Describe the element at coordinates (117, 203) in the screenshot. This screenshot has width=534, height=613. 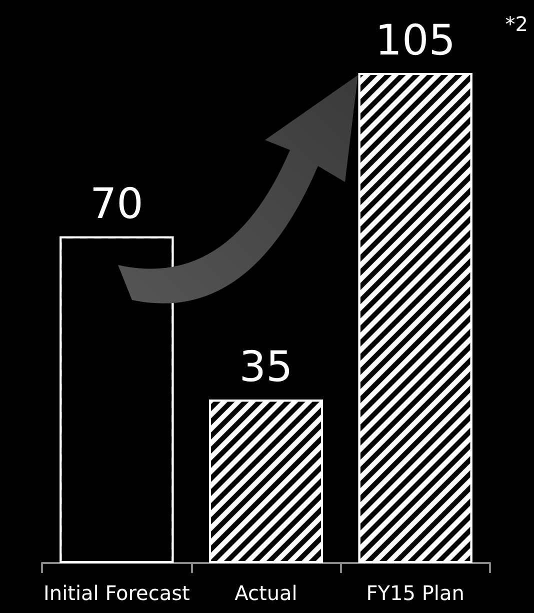
I see `data-label: 70` at that location.